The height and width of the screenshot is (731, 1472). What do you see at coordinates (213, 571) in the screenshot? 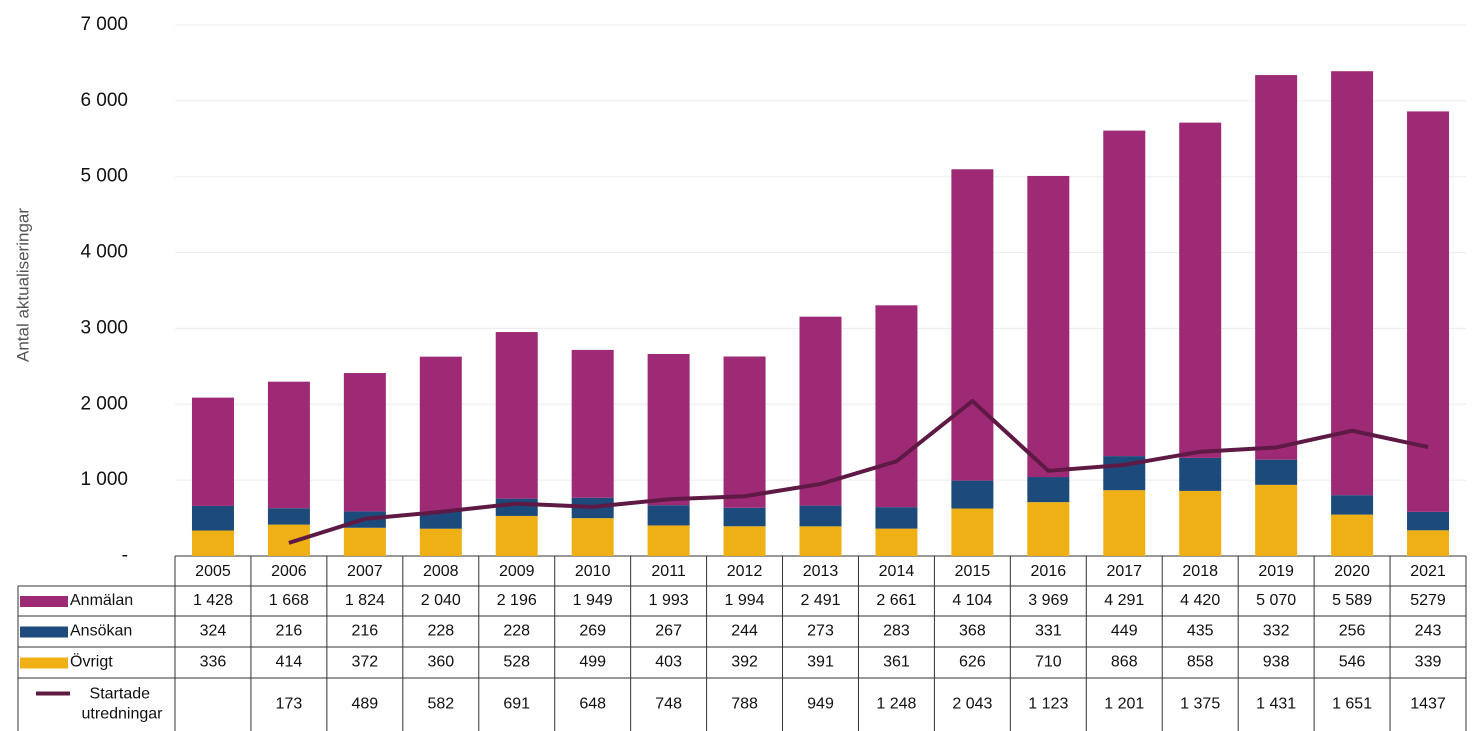
I see `x-tick-label: 2005` at bounding box center [213, 571].